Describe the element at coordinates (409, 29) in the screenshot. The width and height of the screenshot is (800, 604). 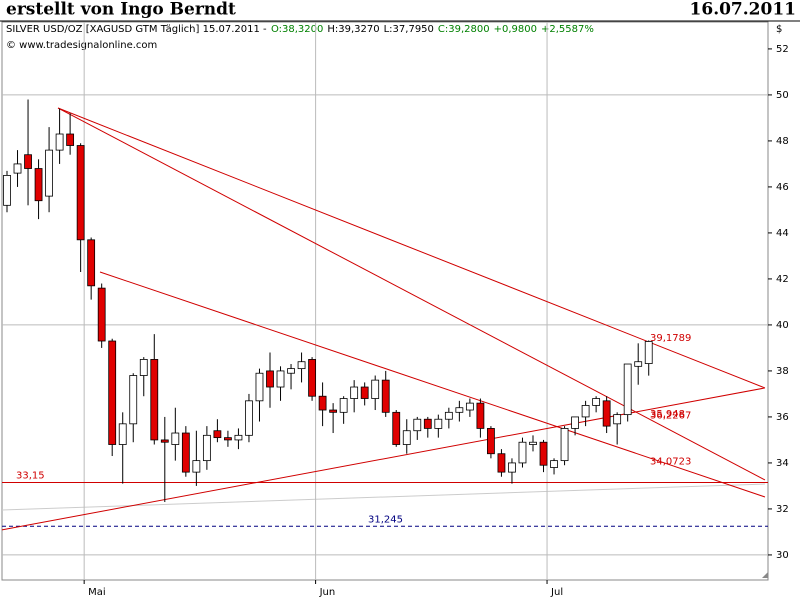
I see `info-part: L:37,7950` at that location.